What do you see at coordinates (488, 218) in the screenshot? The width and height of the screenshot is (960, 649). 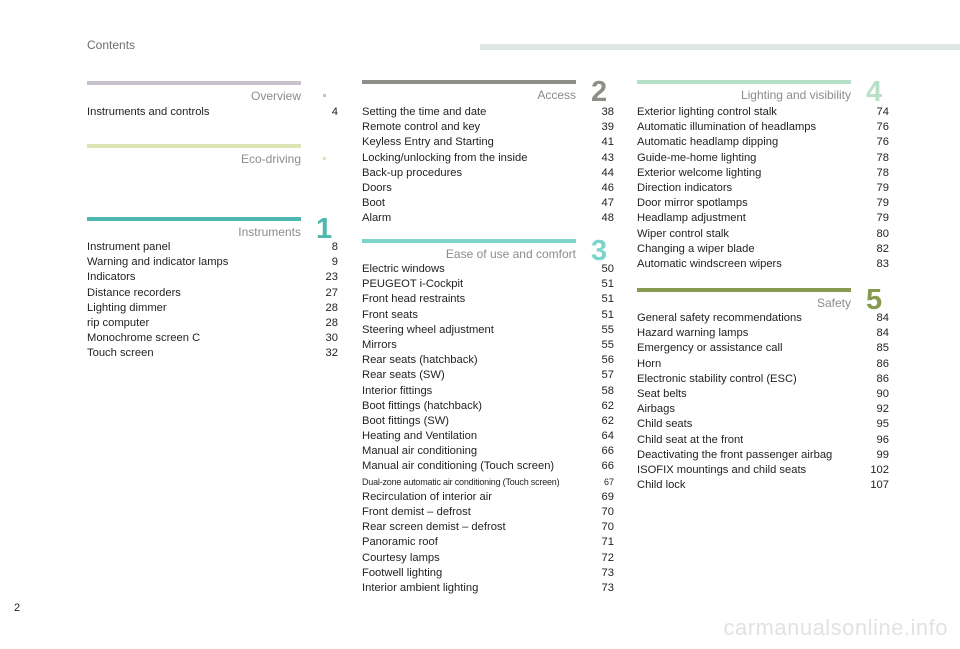 I see `toc-entry: Alarm 48` at bounding box center [488, 218].